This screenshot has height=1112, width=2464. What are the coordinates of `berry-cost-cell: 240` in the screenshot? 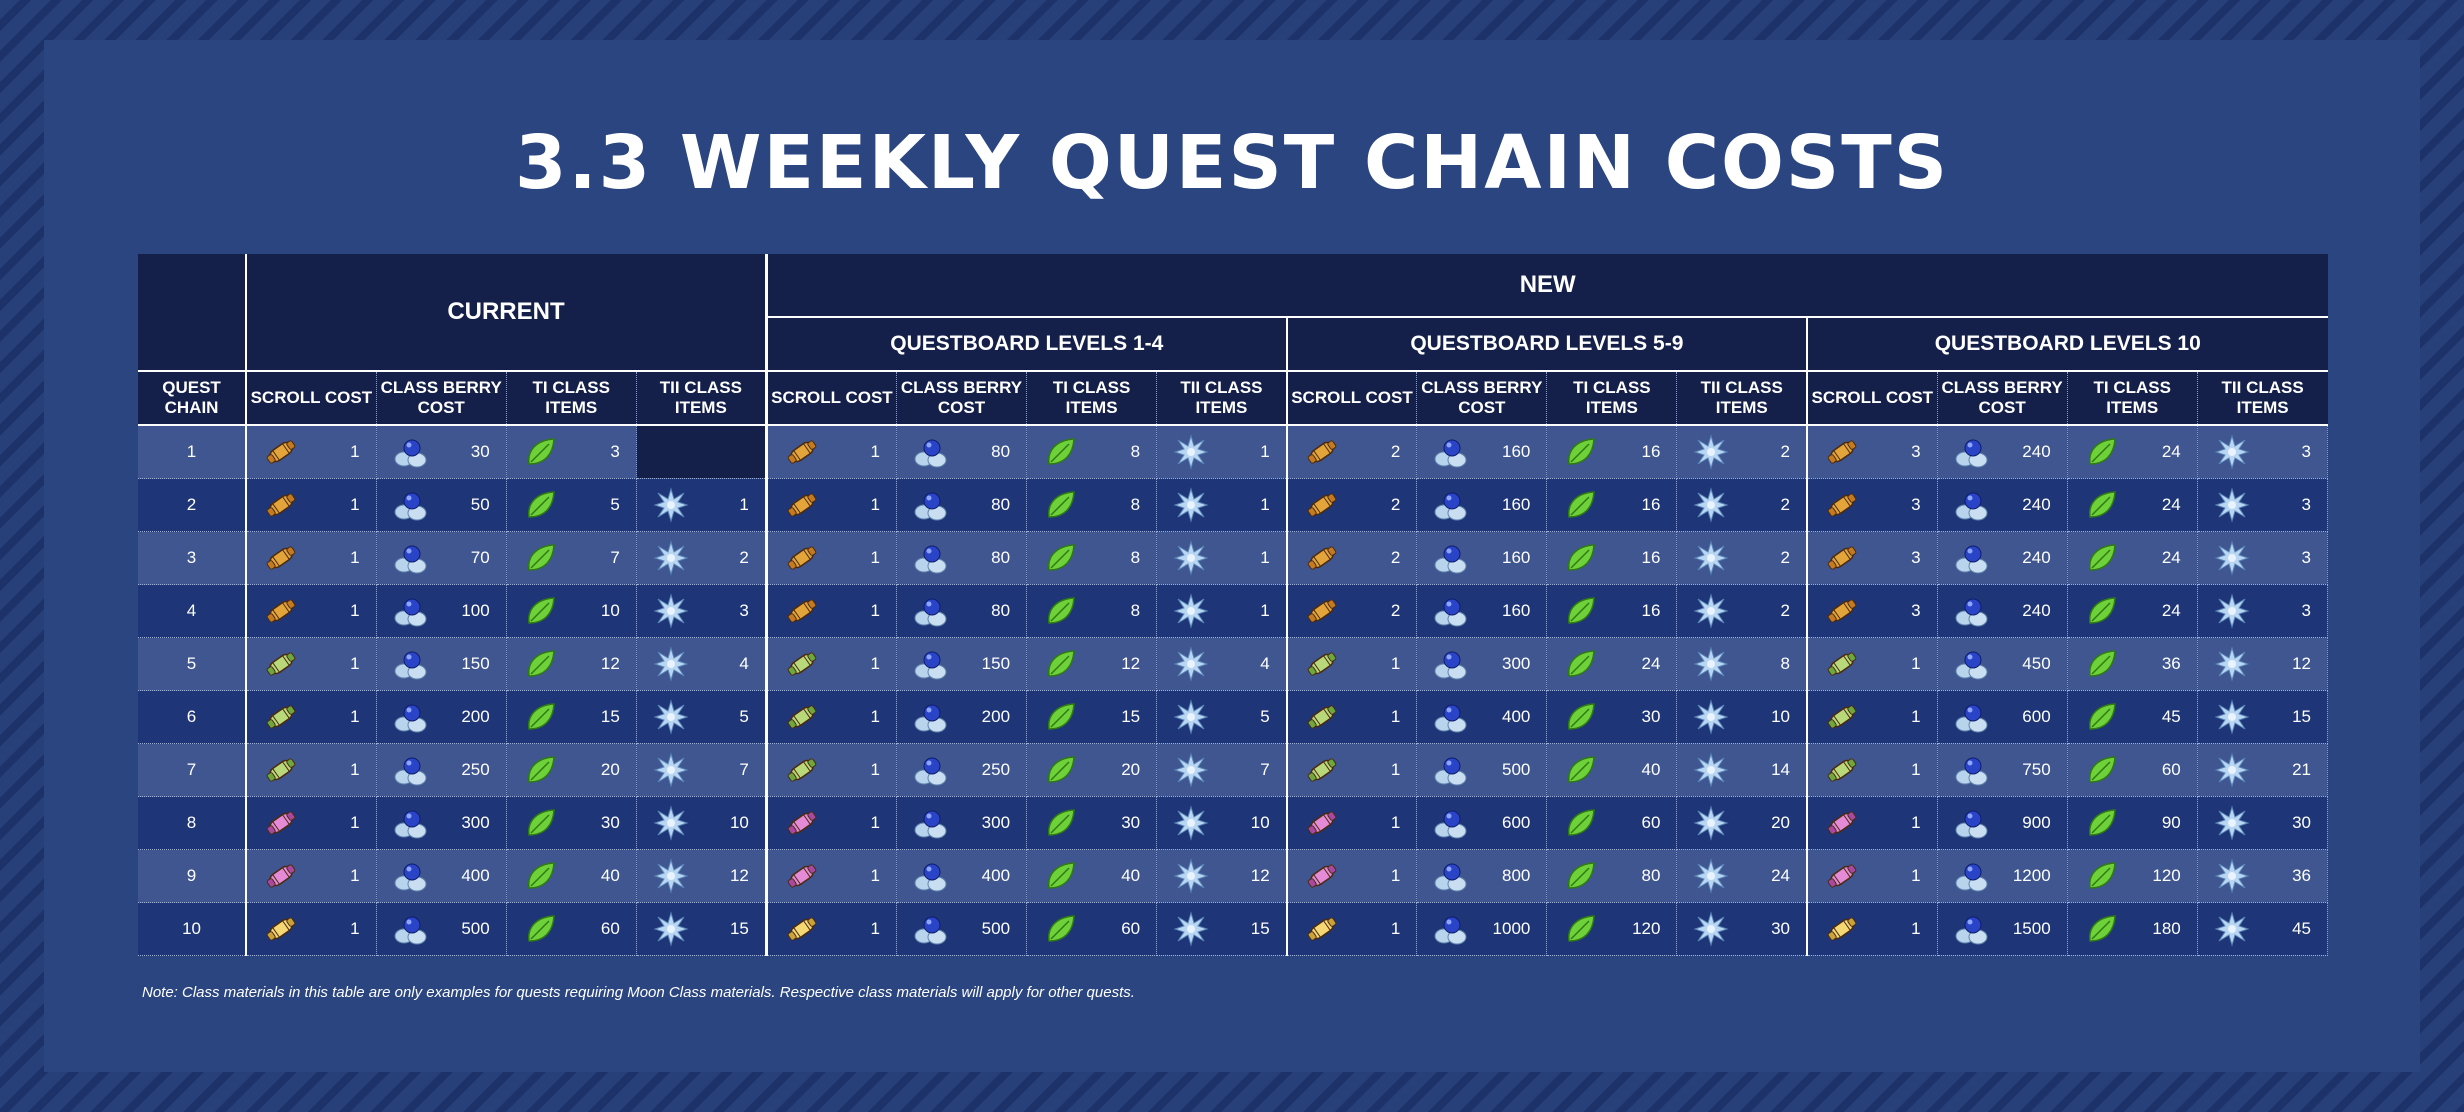 It's located at (2002, 611).